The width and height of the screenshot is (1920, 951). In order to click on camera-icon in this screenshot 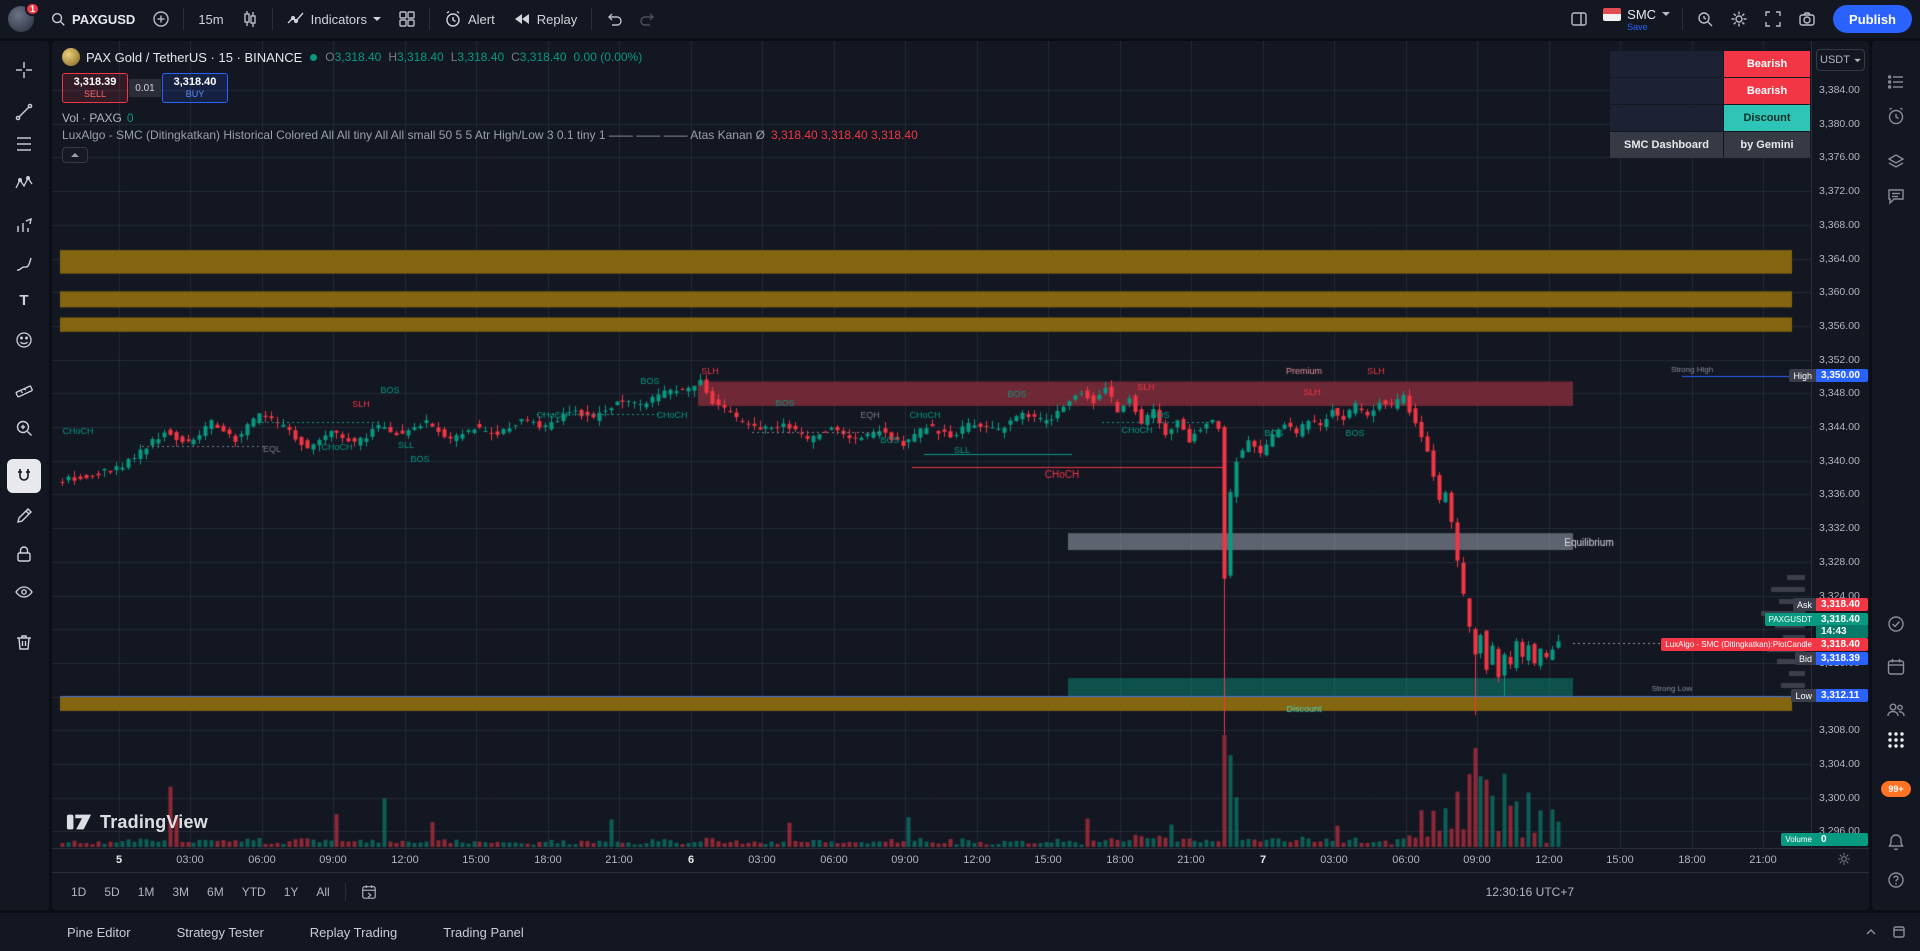, I will do `click(1807, 19)`.